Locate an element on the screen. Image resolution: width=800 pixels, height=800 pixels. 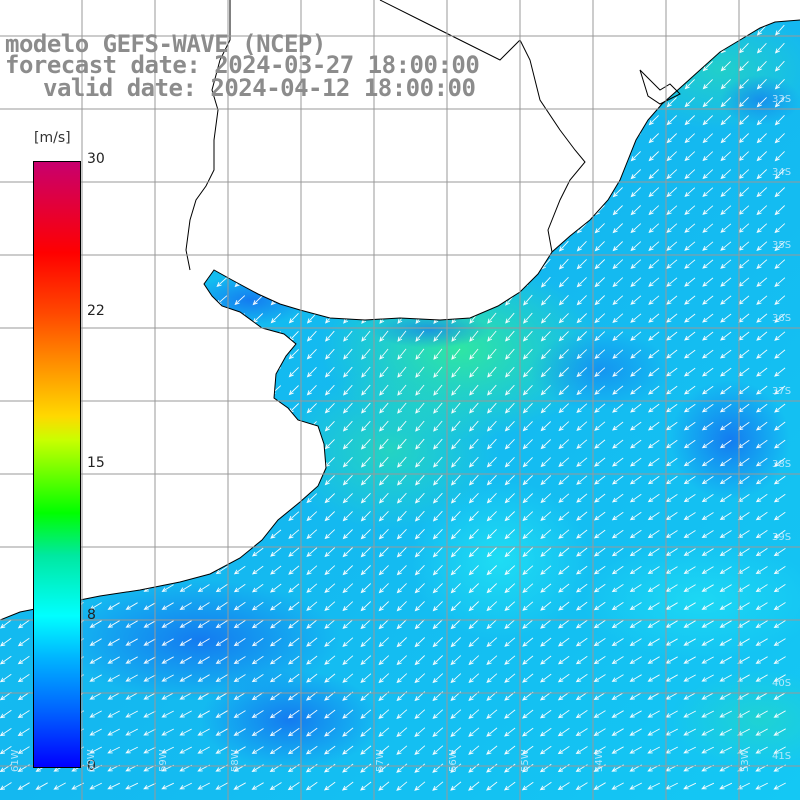
lat-label-40s: 40S is located at coordinates (782, 683).